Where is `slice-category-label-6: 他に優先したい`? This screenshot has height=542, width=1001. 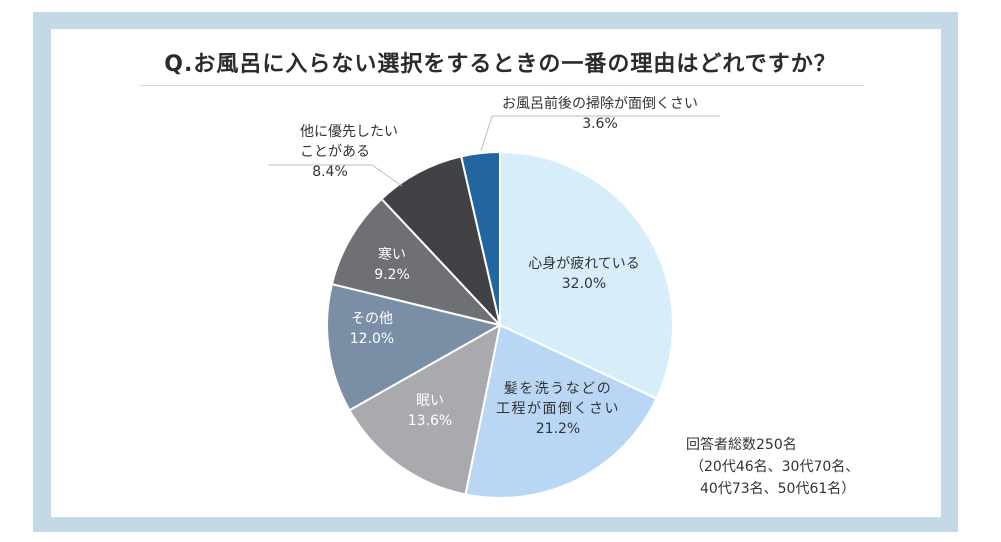
slice-category-label-6: 他に優先したい is located at coordinates (349, 132).